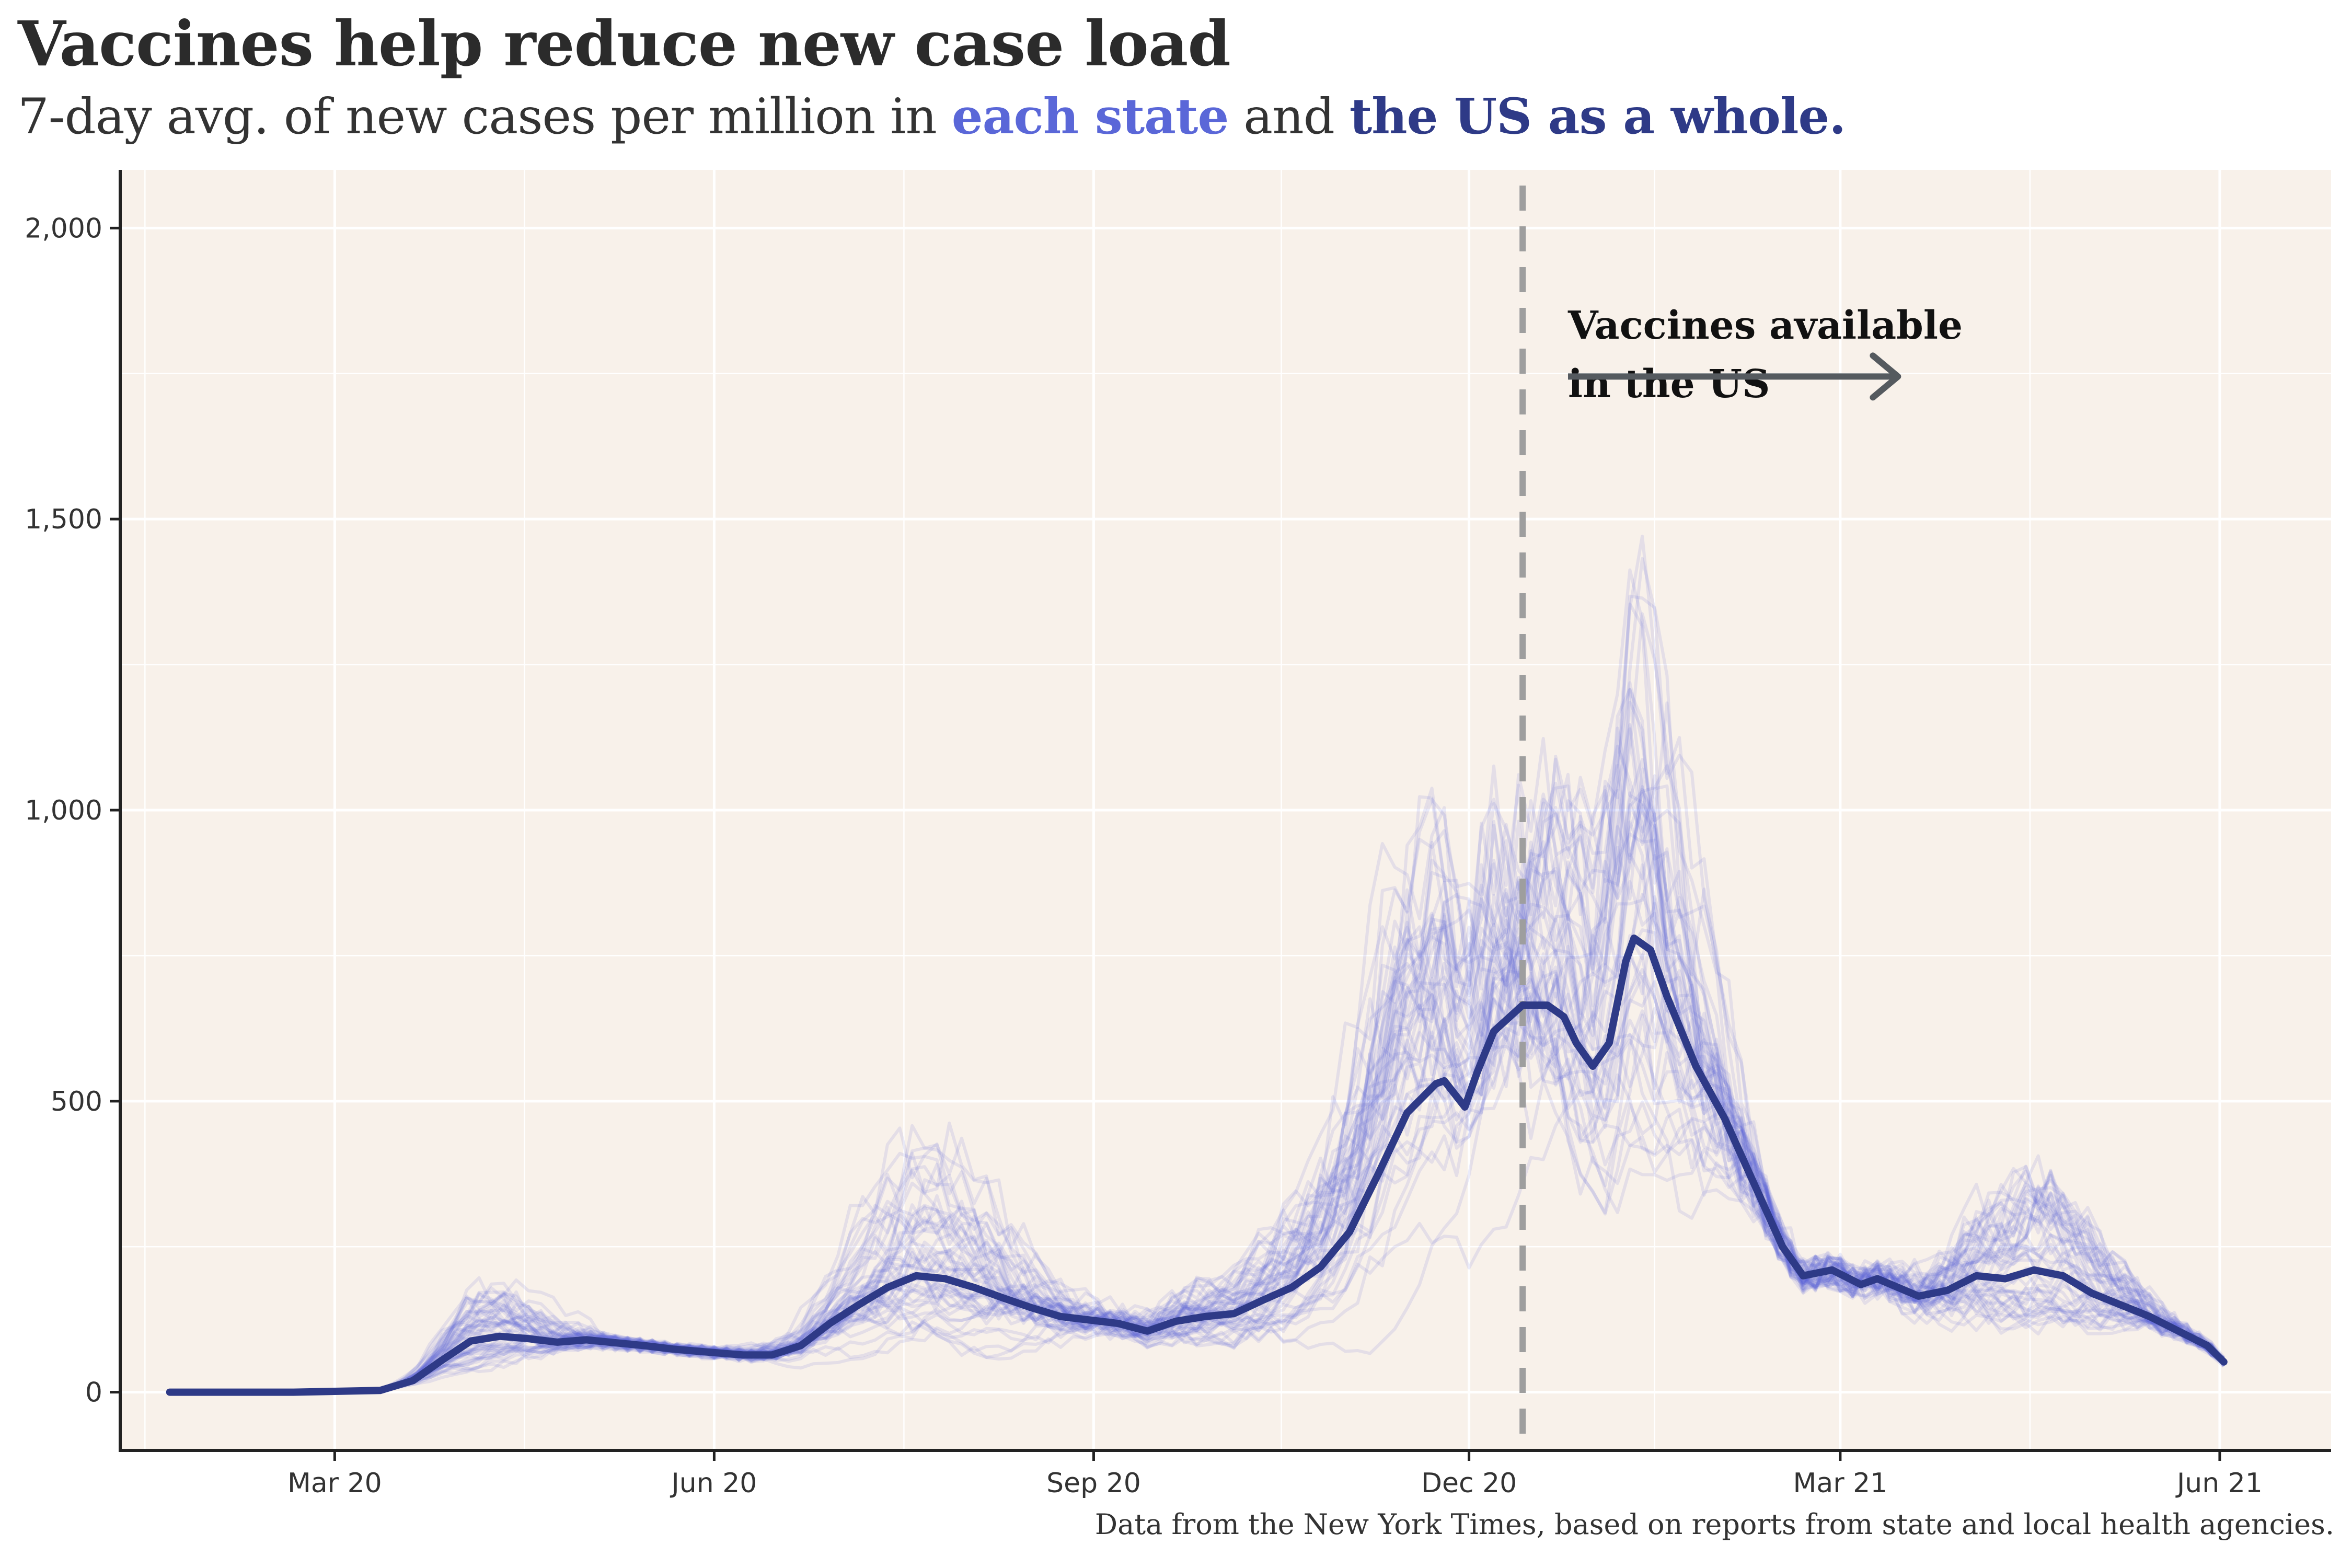 The image size is (2352, 1568). What do you see at coordinates (485, 116) in the screenshot?
I see `subtitle-text-1: 7-day avg. of new cases per million in` at bounding box center [485, 116].